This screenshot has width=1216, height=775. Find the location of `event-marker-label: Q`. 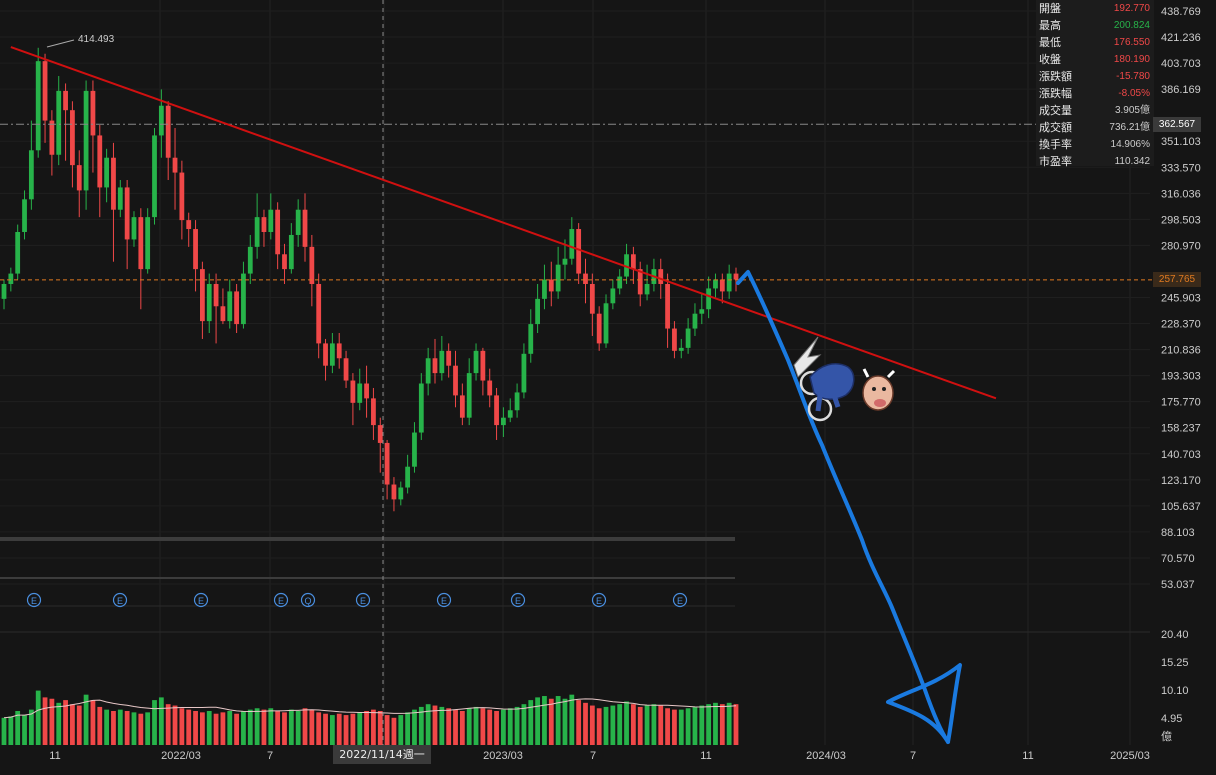

event-marker-label: Q is located at coordinates (307, 601).